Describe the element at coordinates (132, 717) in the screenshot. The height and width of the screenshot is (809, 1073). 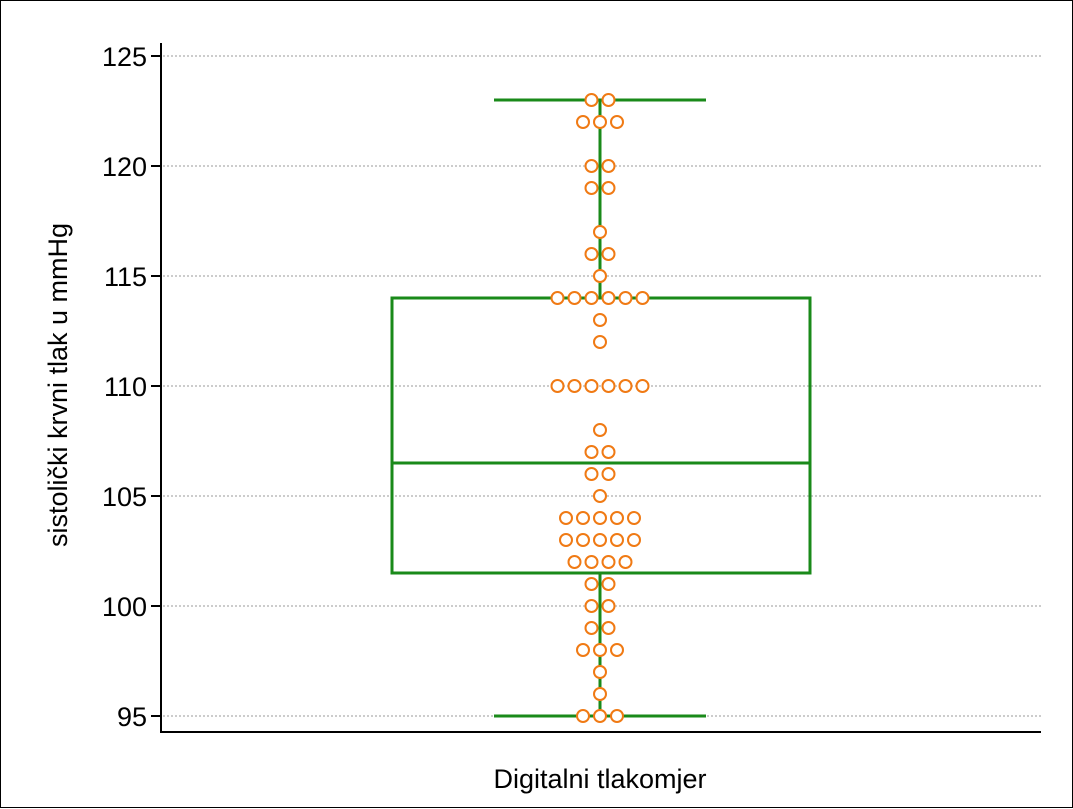
I see `y-tick-label-95: 95` at that location.